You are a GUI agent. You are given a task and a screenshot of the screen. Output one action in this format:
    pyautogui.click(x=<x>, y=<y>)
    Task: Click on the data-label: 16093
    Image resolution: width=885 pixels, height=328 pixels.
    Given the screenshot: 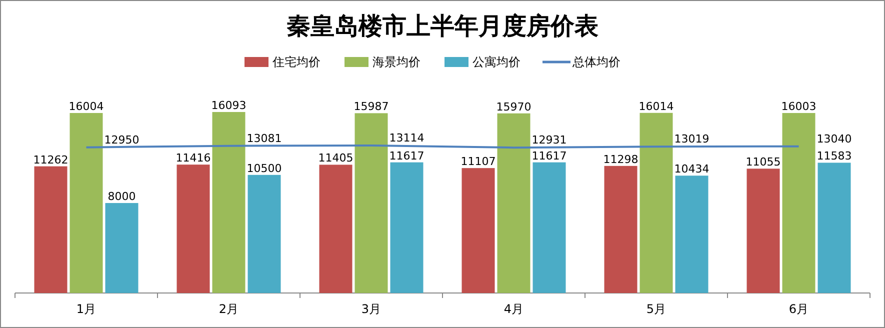 What is the action you would take?
    pyautogui.click(x=228, y=105)
    